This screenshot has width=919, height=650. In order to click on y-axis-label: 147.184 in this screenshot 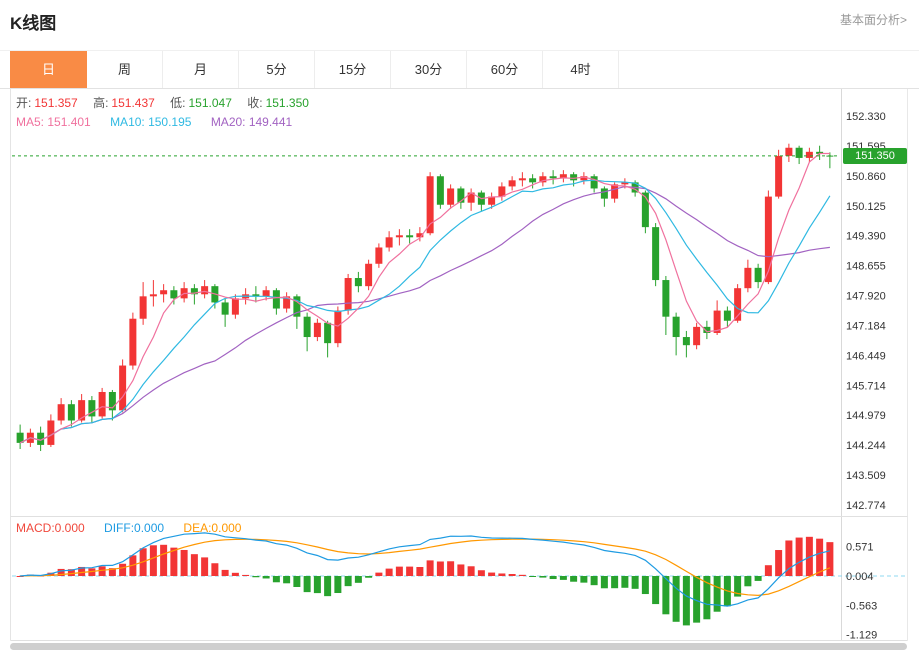, I will do `click(866, 326)`.